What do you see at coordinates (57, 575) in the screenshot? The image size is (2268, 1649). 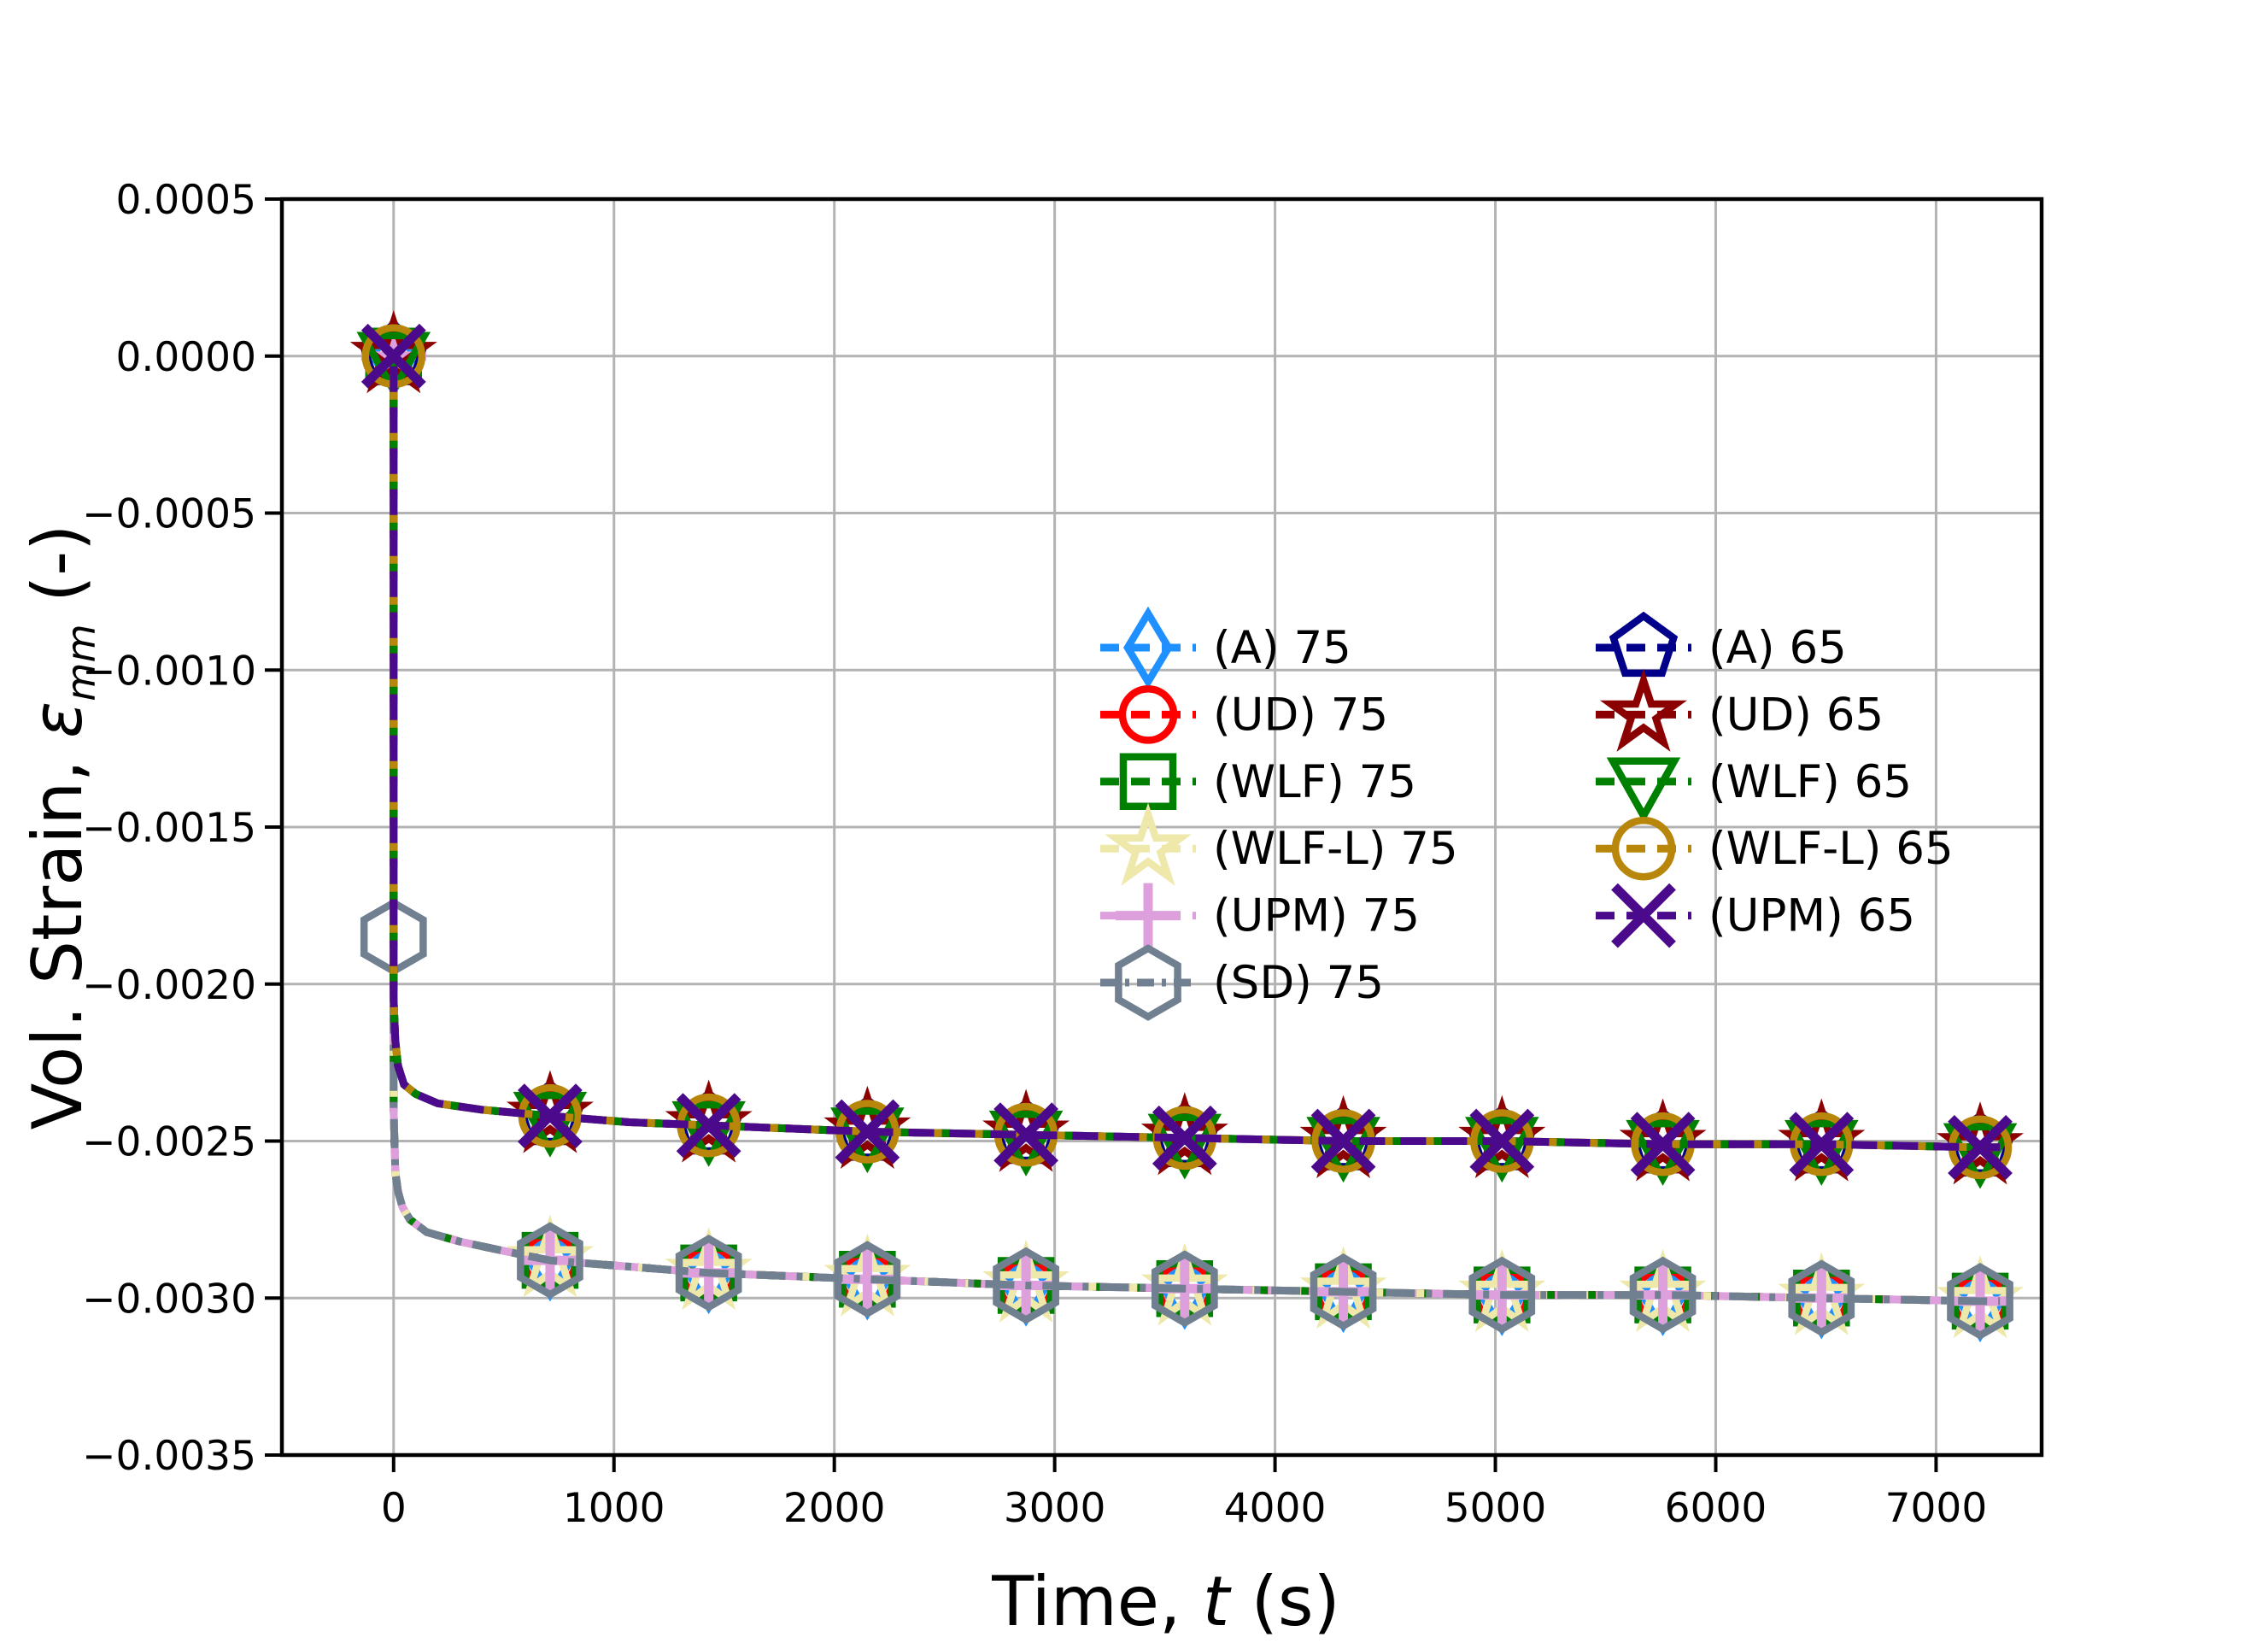 I see `y-axis-label-unit: (-)` at bounding box center [57, 575].